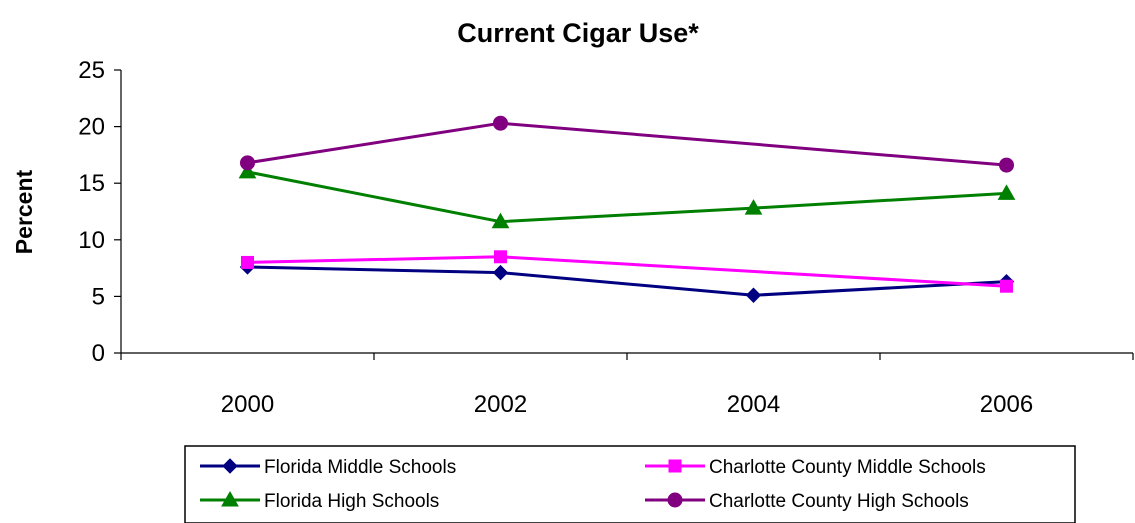  Describe the element at coordinates (847, 467) in the screenshot. I see `legend-label: Charlotte County Middle Schools` at that location.